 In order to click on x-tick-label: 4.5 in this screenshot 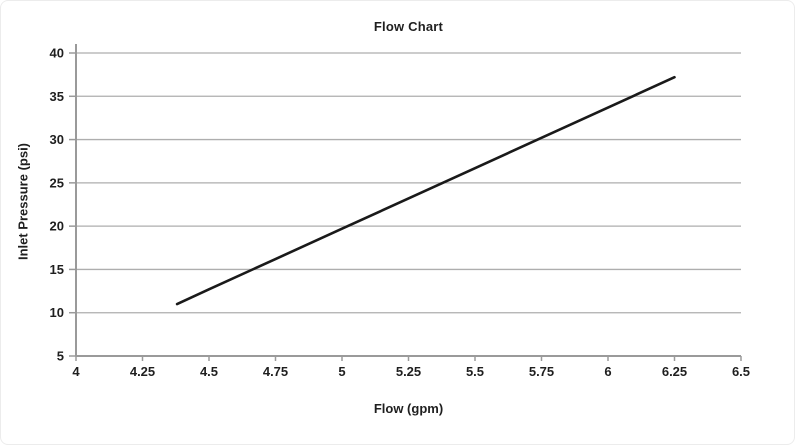, I will do `click(209, 371)`.